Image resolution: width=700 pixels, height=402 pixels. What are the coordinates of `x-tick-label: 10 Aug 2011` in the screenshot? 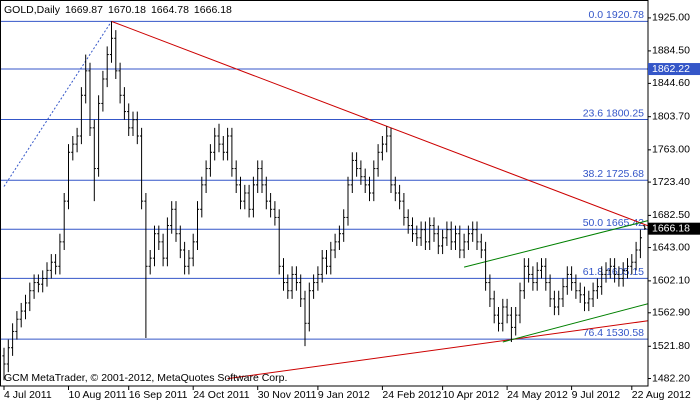 It's located at (98, 395).